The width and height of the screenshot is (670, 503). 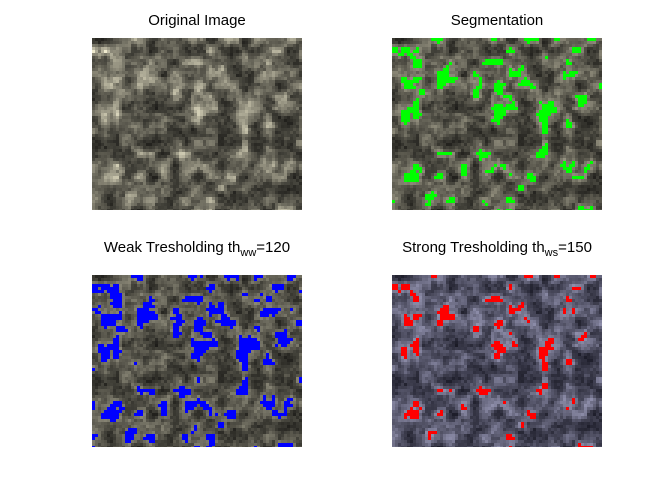 I want to click on title-strong-prefix: Strong Tresholding th, so click(x=473, y=247).